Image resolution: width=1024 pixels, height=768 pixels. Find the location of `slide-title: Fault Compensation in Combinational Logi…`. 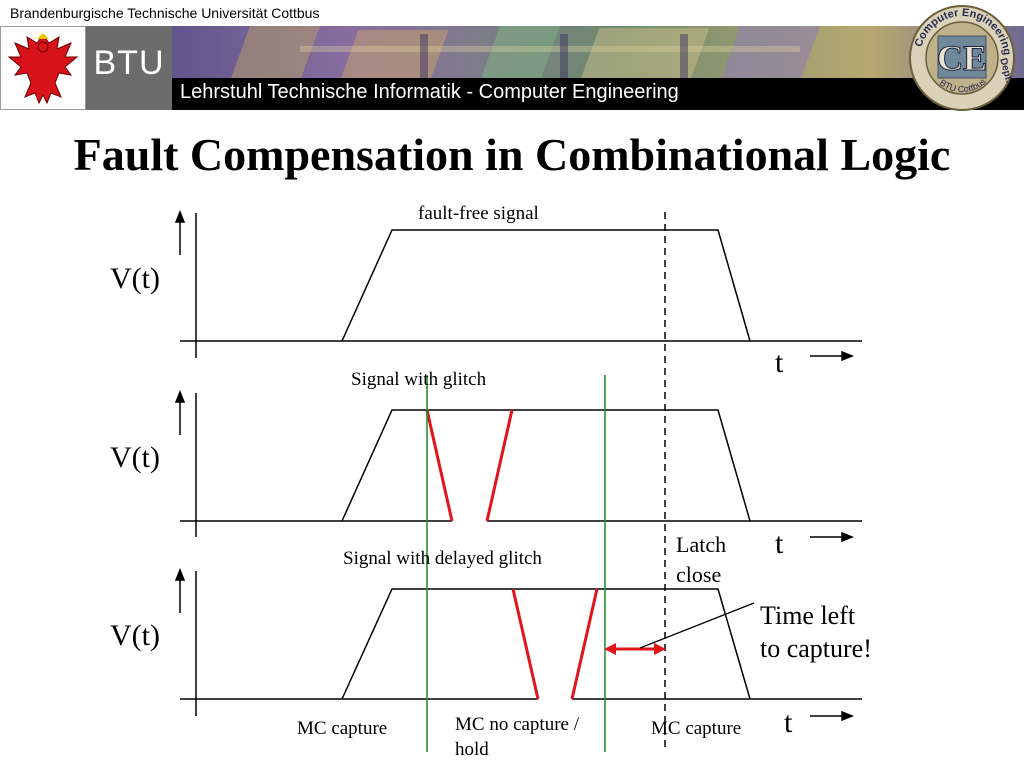

slide-title: Fault Compensation in Combinational Logi… is located at coordinates (512, 154).